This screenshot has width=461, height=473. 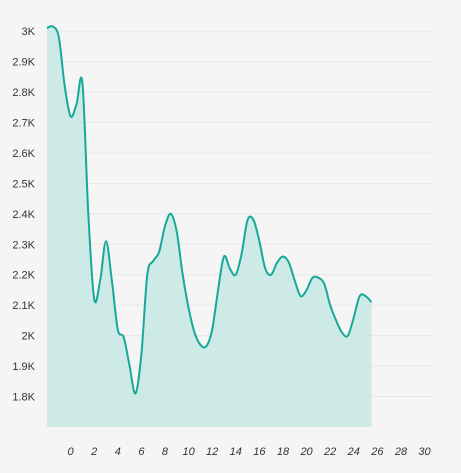 What do you see at coordinates (283, 452) in the screenshot?
I see `x-tick-label: 18` at bounding box center [283, 452].